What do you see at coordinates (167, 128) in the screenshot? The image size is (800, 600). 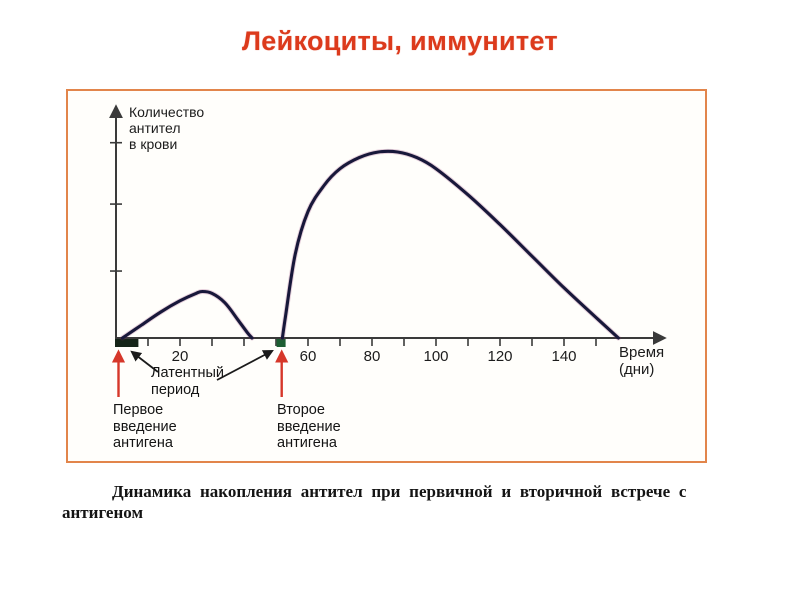 I see `y-axis-title: Количество антител в крови` at bounding box center [167, 128].